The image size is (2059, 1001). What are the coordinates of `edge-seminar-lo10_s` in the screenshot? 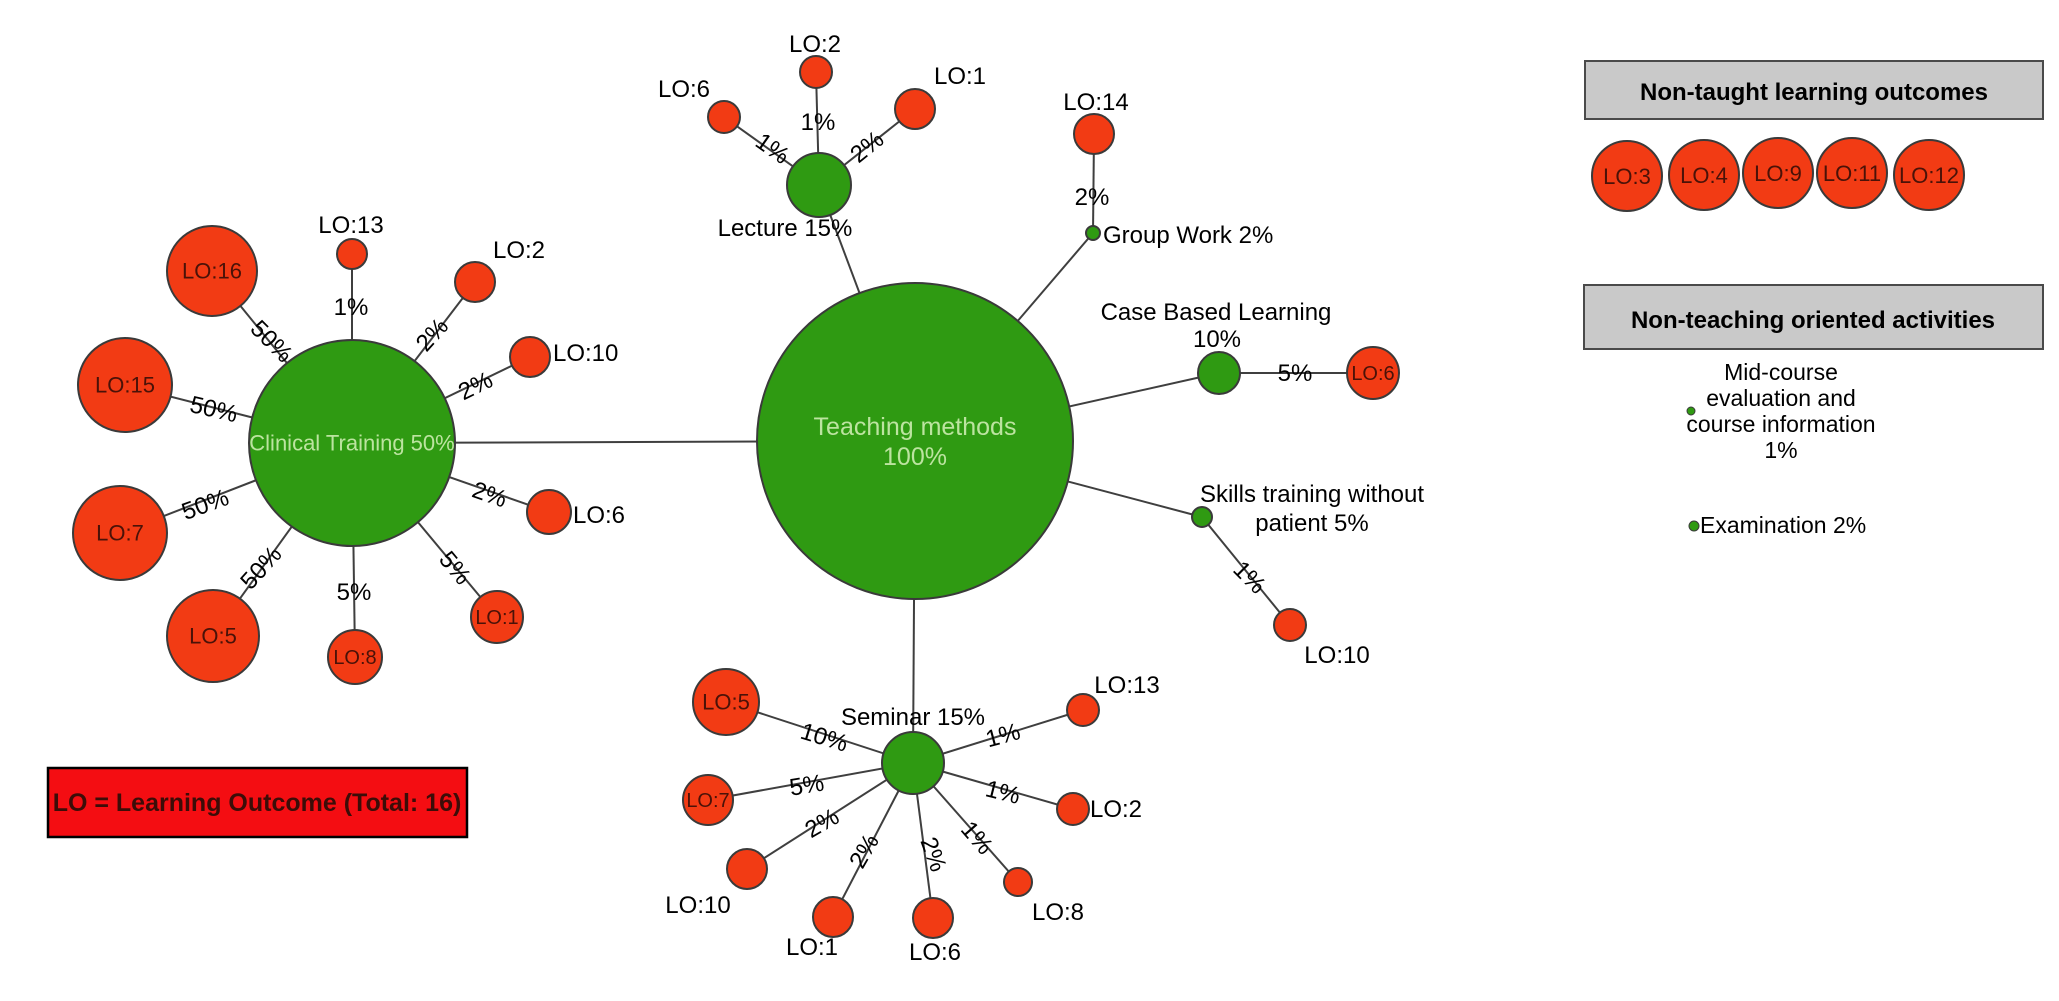 It's located at (830, 816).